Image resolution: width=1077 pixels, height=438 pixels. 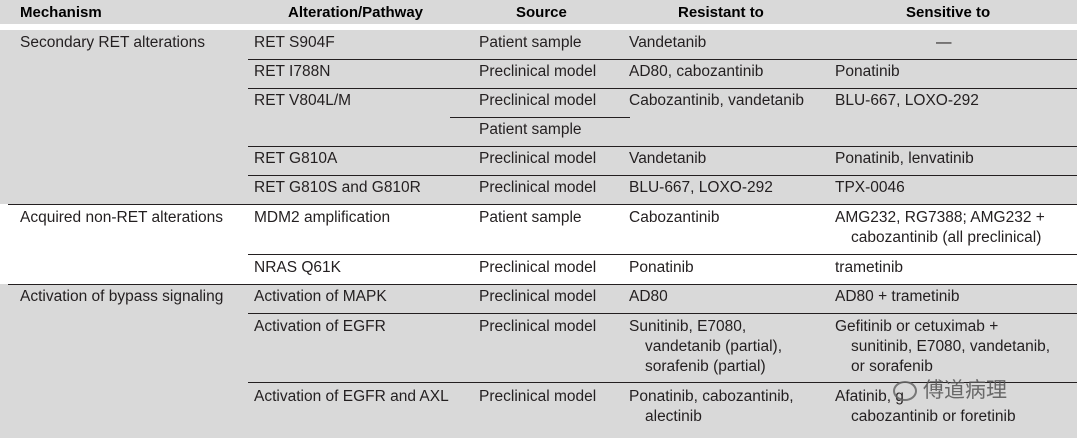 I want to click on resistant-cell: Cabozantinib, vandetanib, so click(x=716, y=100).